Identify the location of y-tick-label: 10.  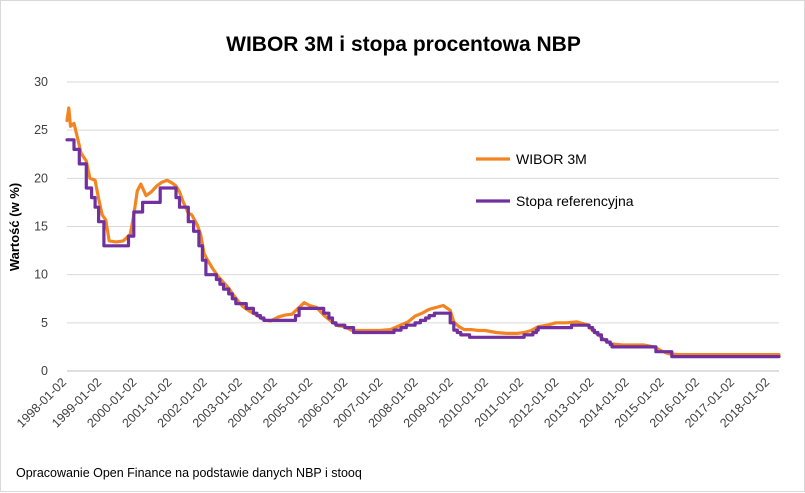
(41, 275).